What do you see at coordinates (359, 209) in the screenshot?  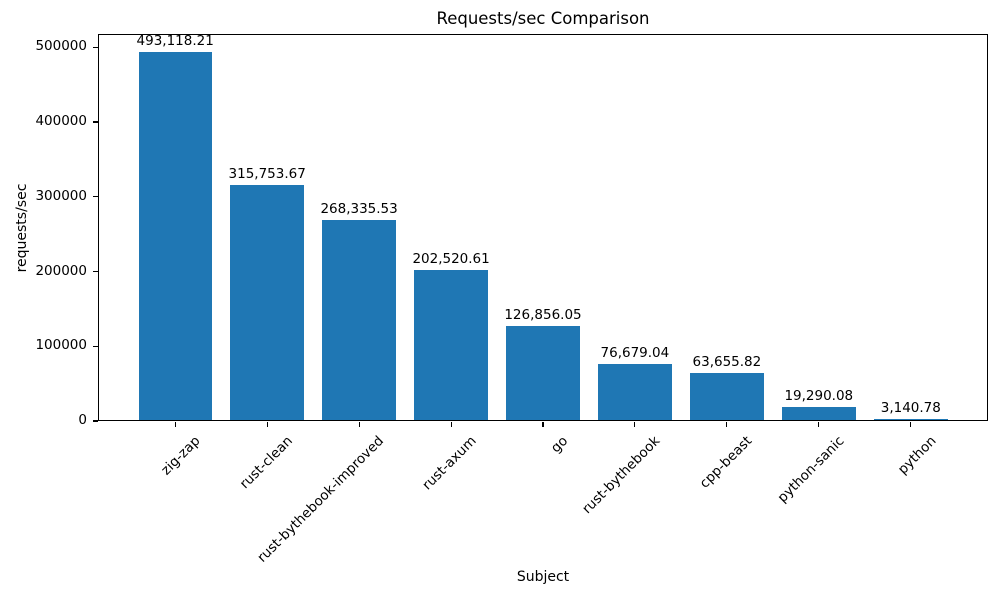 I see `bar-value-label: 268,335.53` at bounding box center [359, 209].